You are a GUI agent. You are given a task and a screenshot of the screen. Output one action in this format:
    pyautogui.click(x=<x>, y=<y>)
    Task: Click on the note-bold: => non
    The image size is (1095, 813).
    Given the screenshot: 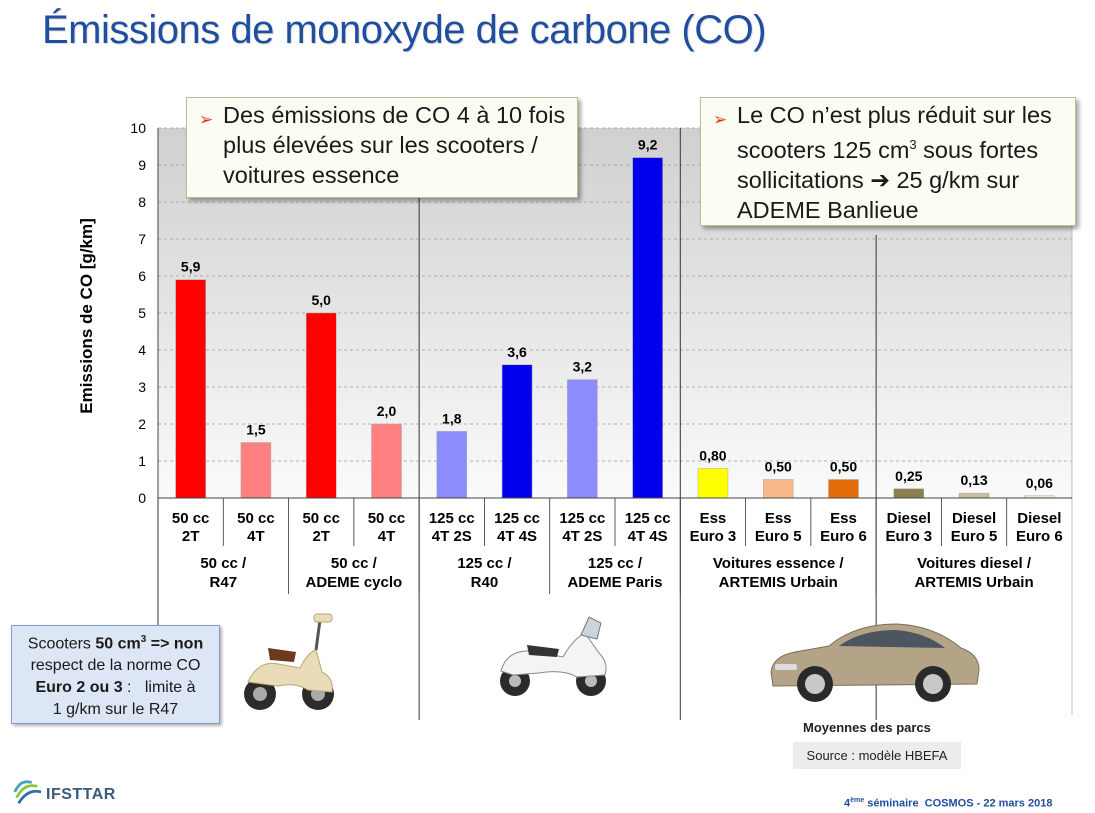 What is the action you would take?
    pyautogui.click(x=175, y=644)
    